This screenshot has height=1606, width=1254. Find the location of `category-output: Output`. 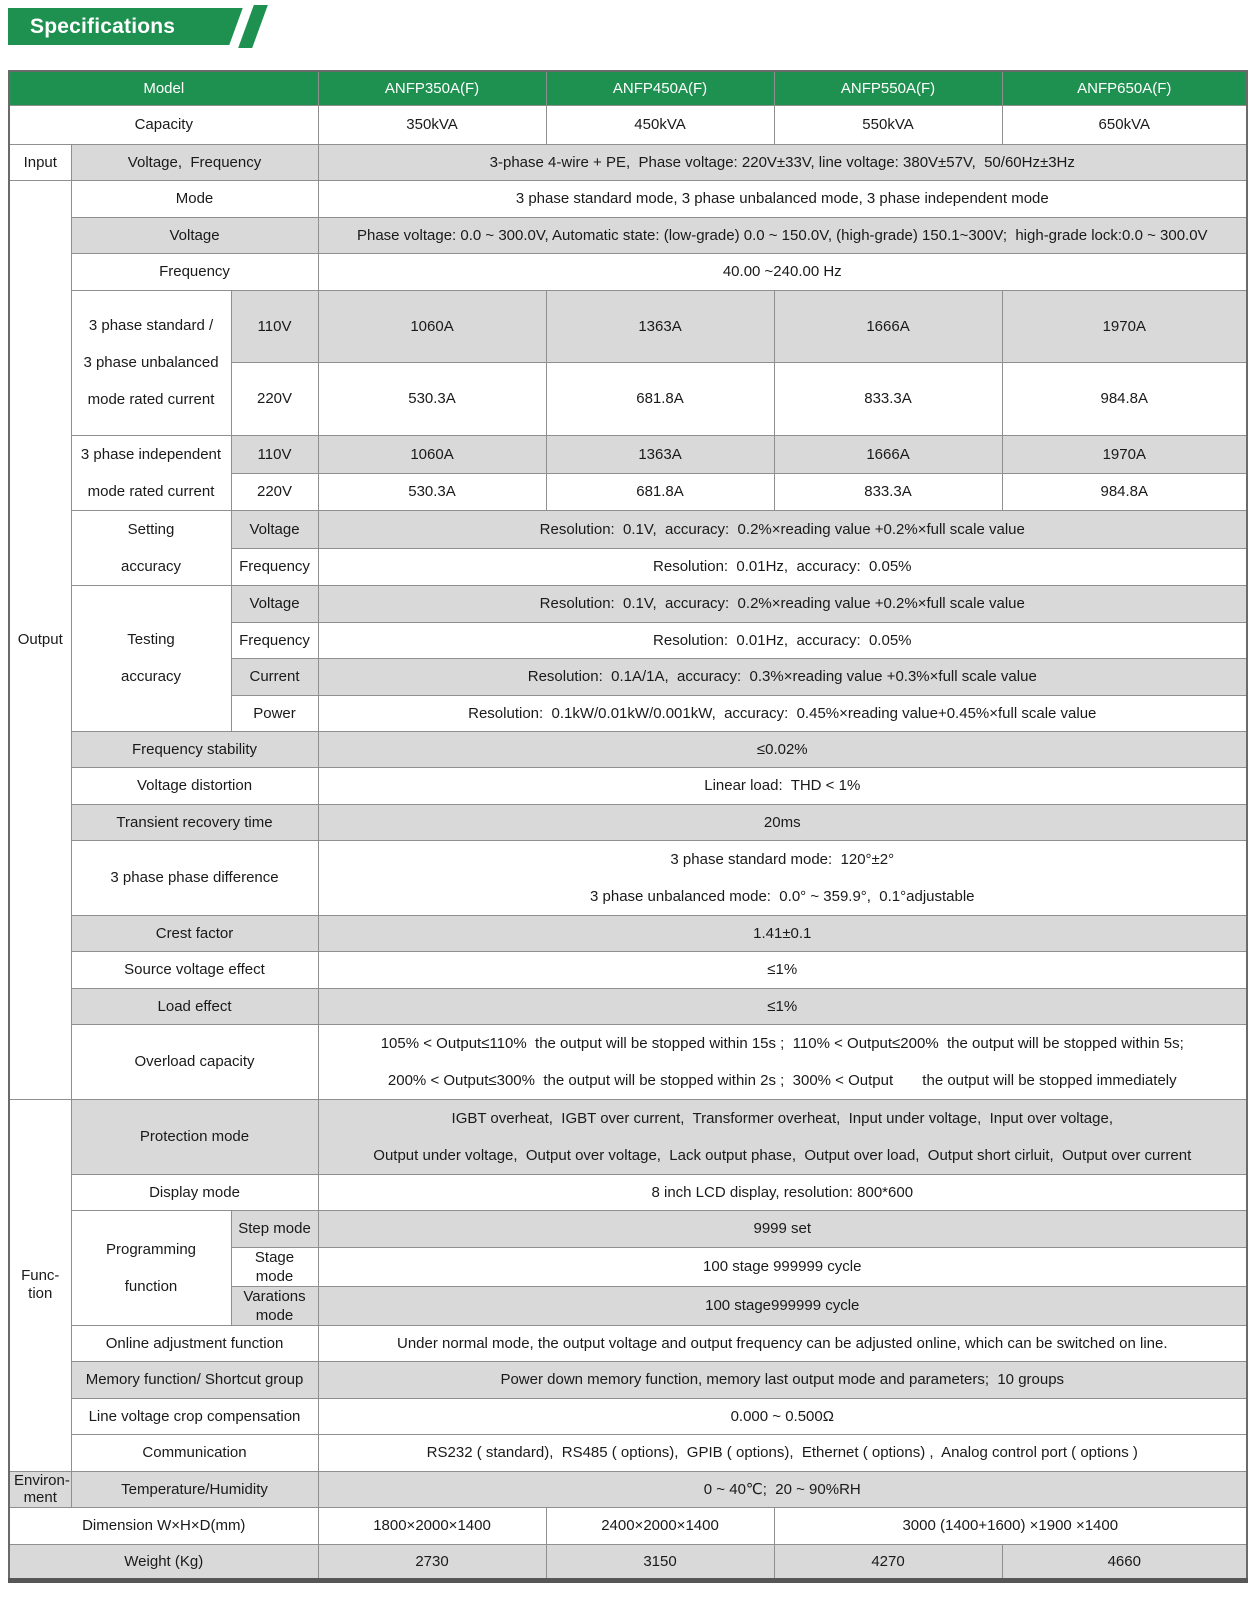

category-output: Output is located at coordinates (40, 639).